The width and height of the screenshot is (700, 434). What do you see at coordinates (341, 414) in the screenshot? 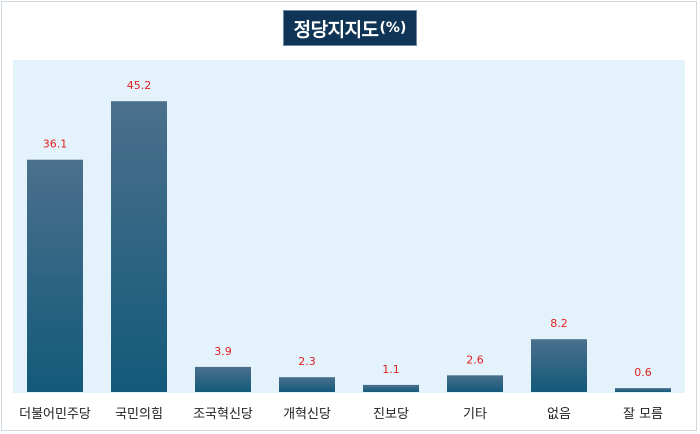
I see `category-labels-group: 더불어민주당 국민의힘 조국혁신당 개혁신당 진보당 기타 없음 잘 모름` at bounding box center [341, 414].